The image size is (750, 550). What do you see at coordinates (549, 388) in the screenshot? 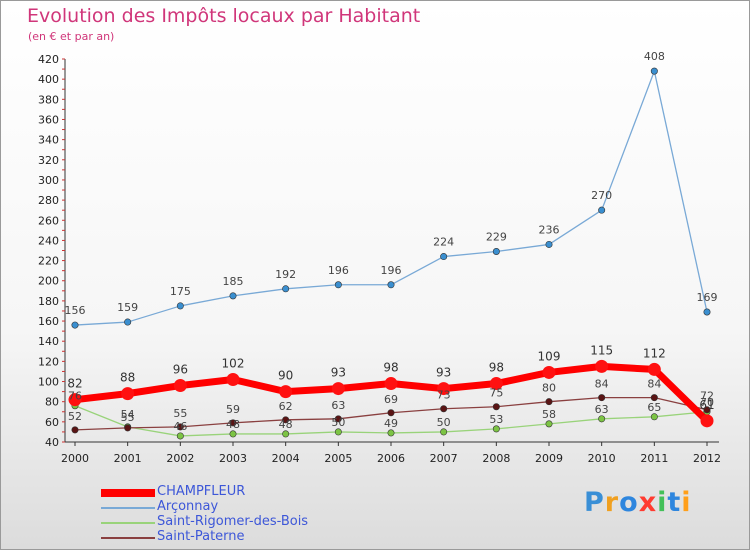
I see `data-label-saint-paterne: 80` at bounding box center [549, 388].